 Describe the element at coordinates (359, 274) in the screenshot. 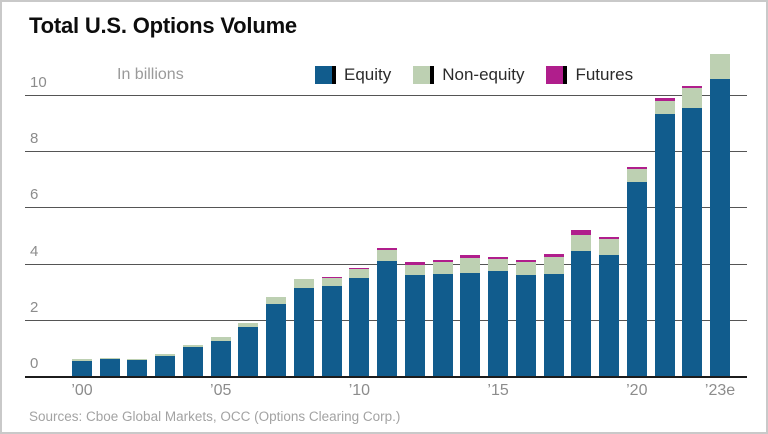

I see `bar-2010-non-equity` at that location.